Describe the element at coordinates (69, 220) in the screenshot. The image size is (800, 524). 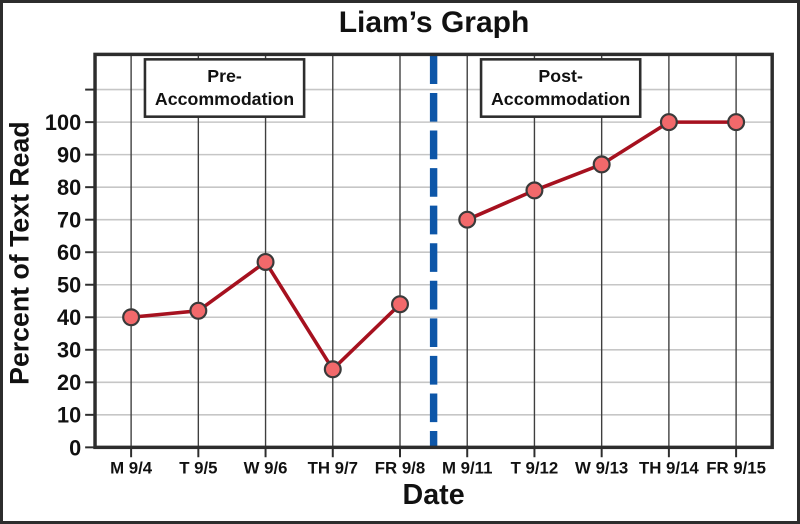
I see `y-tick-label: 70` at that location.